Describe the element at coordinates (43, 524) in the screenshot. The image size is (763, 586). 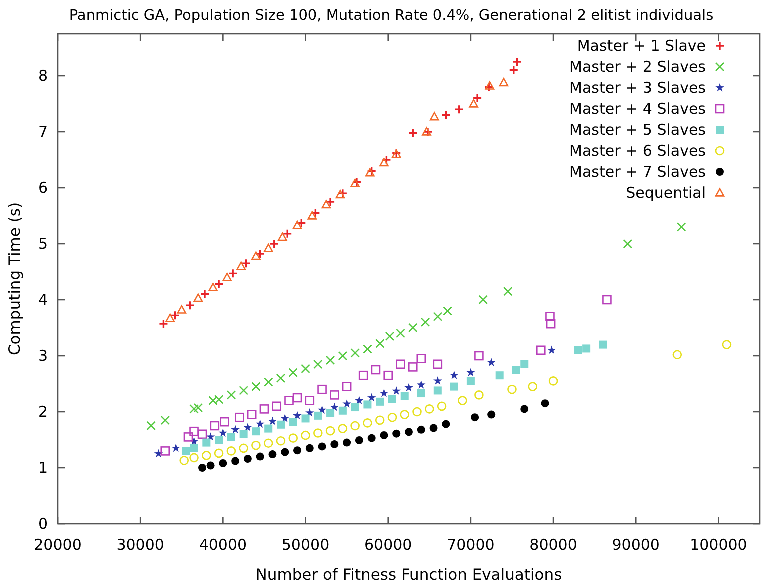
I see `y-tick-label: 0` at that location.